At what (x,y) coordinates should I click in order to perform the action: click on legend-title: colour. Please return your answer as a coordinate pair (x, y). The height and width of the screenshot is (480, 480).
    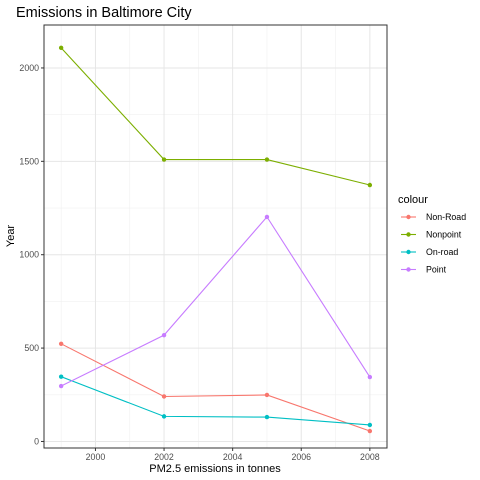
    Looking at the image, I should click on (413, 200).